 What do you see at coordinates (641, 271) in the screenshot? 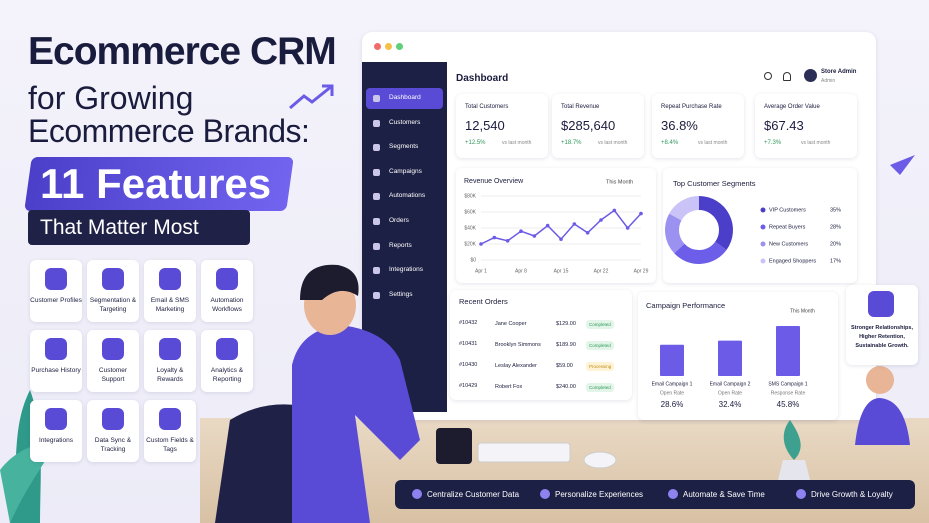
I see `x-tick-label: Apr 29` at bounding box center [641, 271].